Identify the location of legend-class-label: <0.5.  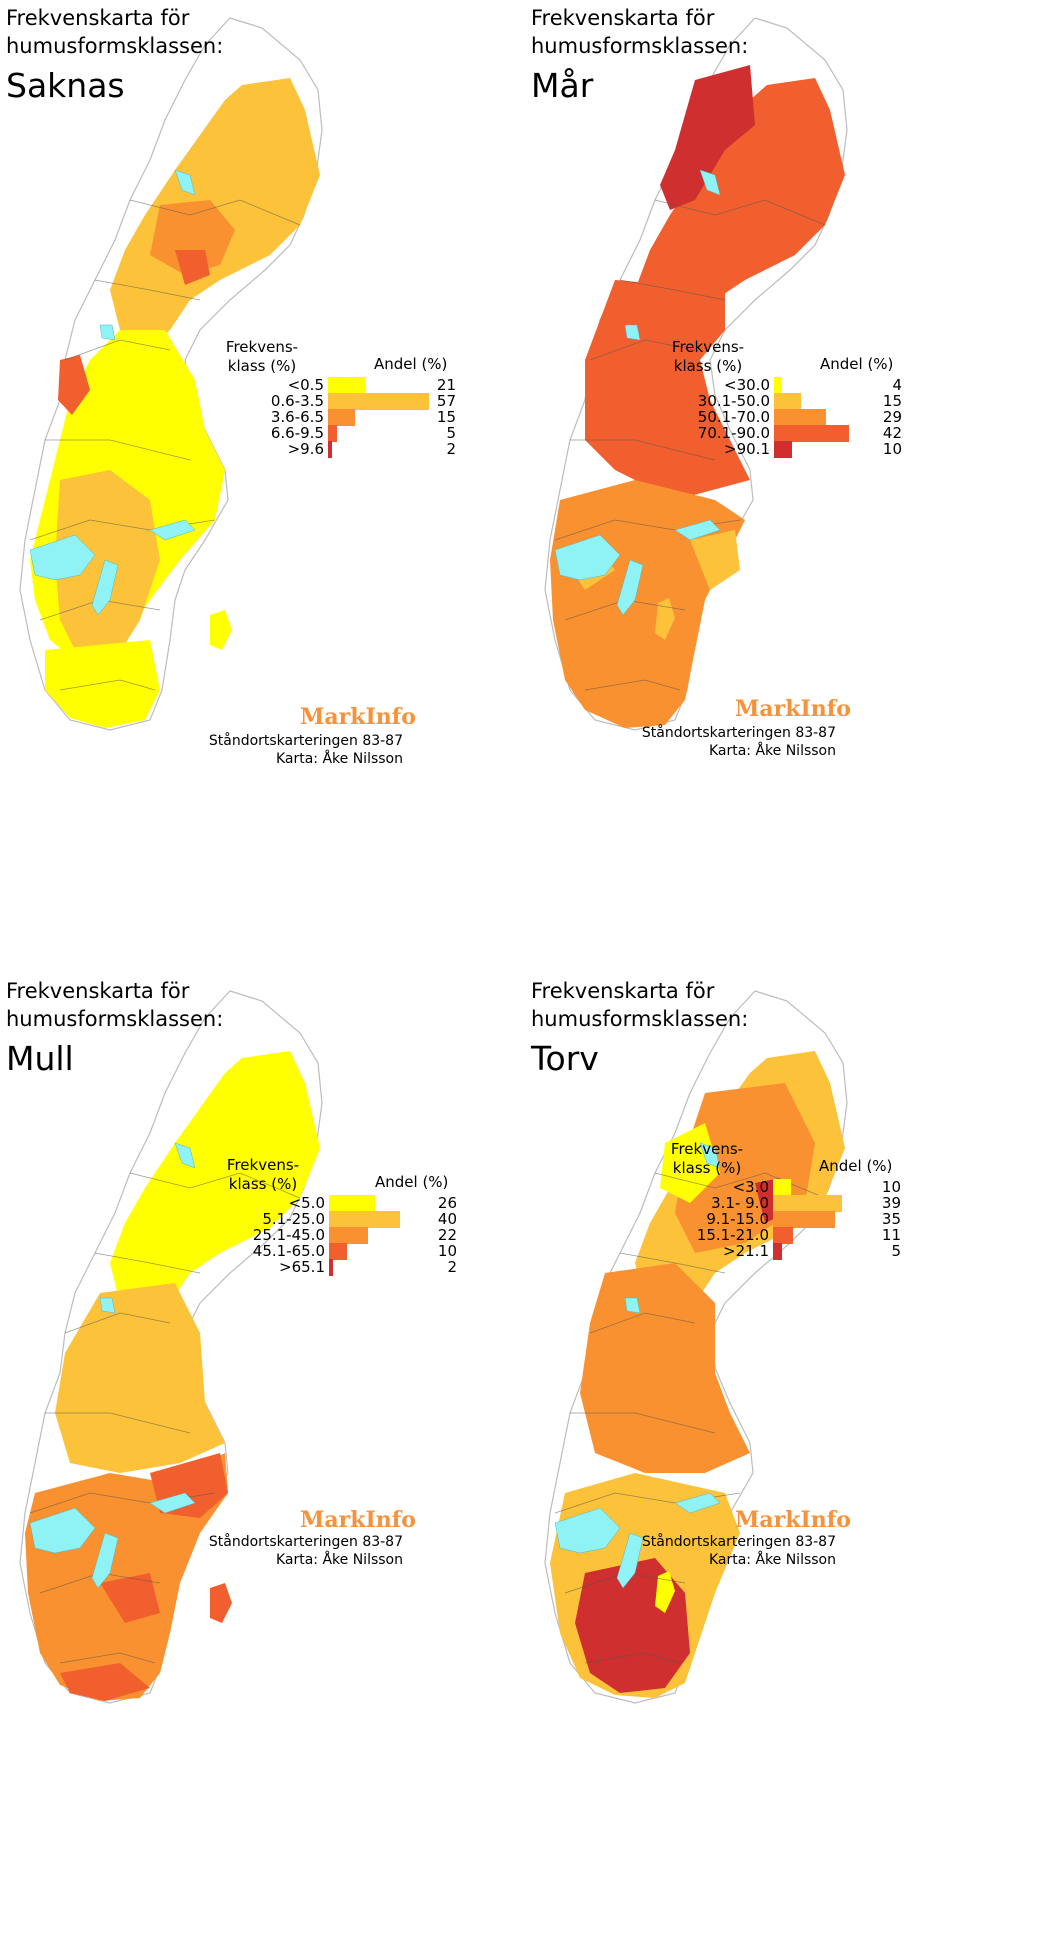
(305, 385).